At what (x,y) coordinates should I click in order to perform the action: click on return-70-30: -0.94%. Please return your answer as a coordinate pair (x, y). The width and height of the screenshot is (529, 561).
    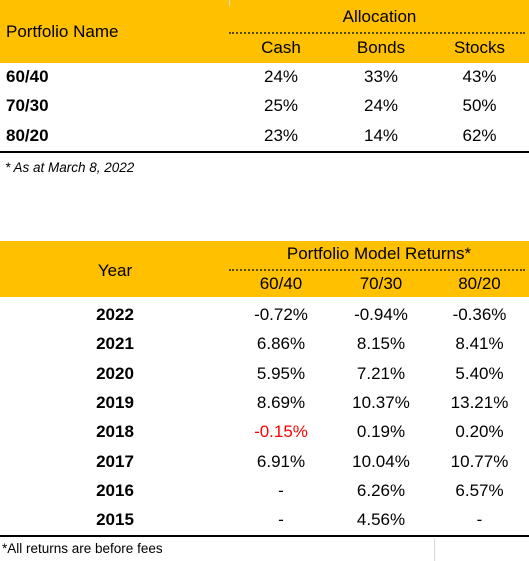
    Looking at the image, I should click on (381, 314).